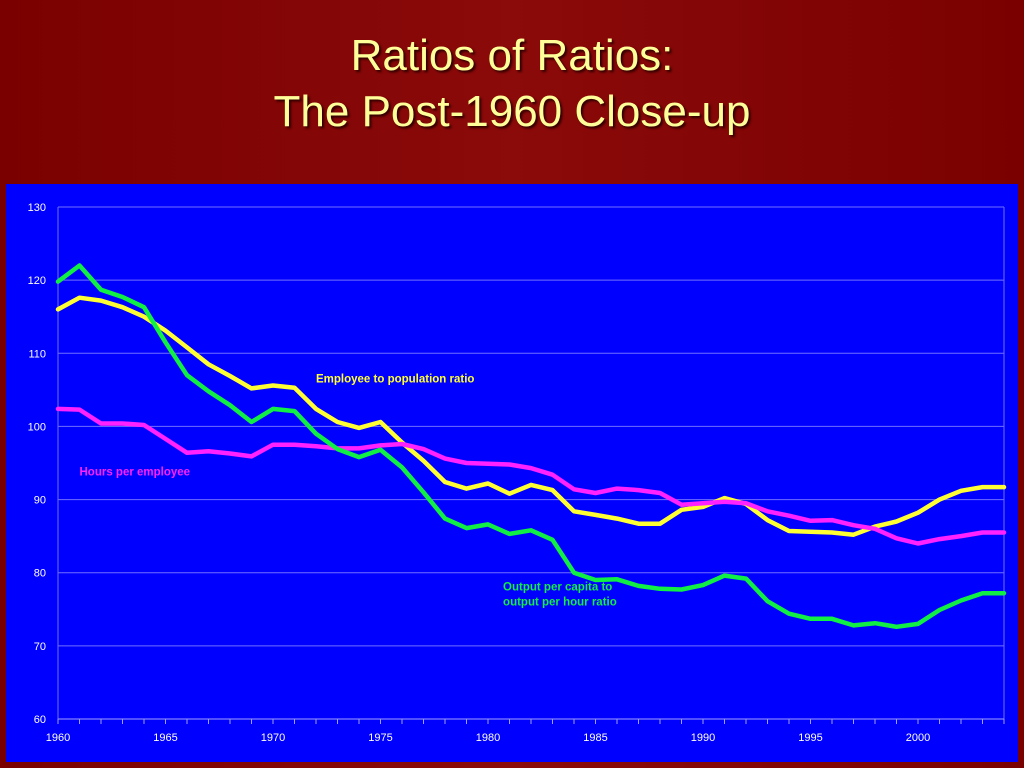 This screenshot has height=768, width=1024. What do you see at coordinates (560, 602) in the screenshot?
I see `series-label-3: output per hour ratio` at bounding box center [560, 602].